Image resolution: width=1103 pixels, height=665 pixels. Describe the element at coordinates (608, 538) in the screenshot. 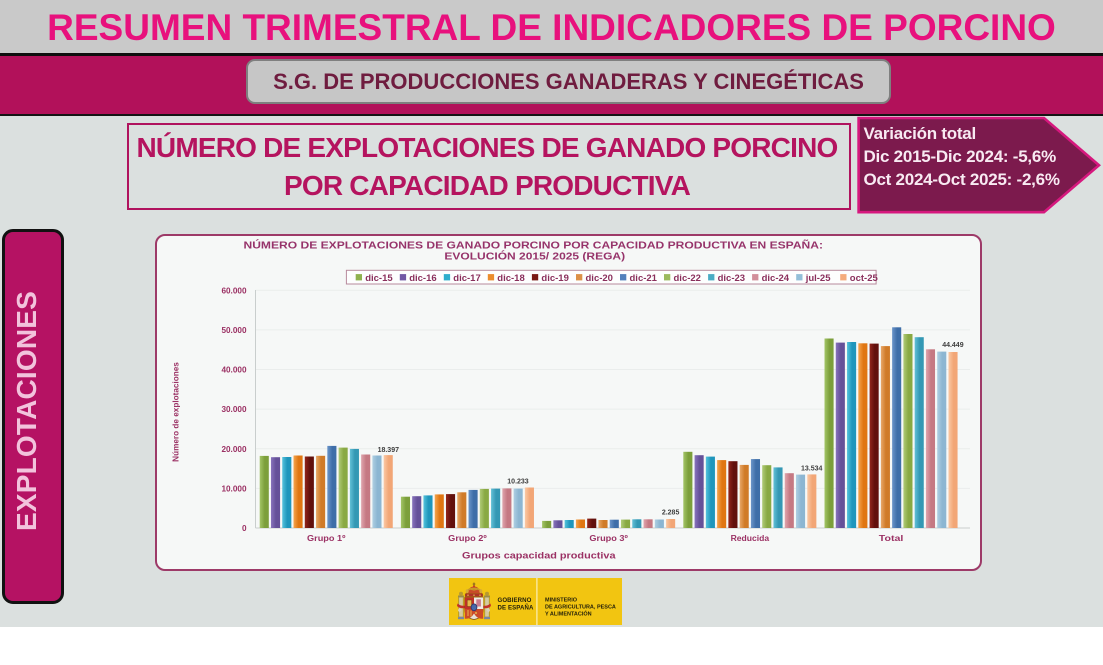

I see `svg-text: Grupo 3º` at that location.